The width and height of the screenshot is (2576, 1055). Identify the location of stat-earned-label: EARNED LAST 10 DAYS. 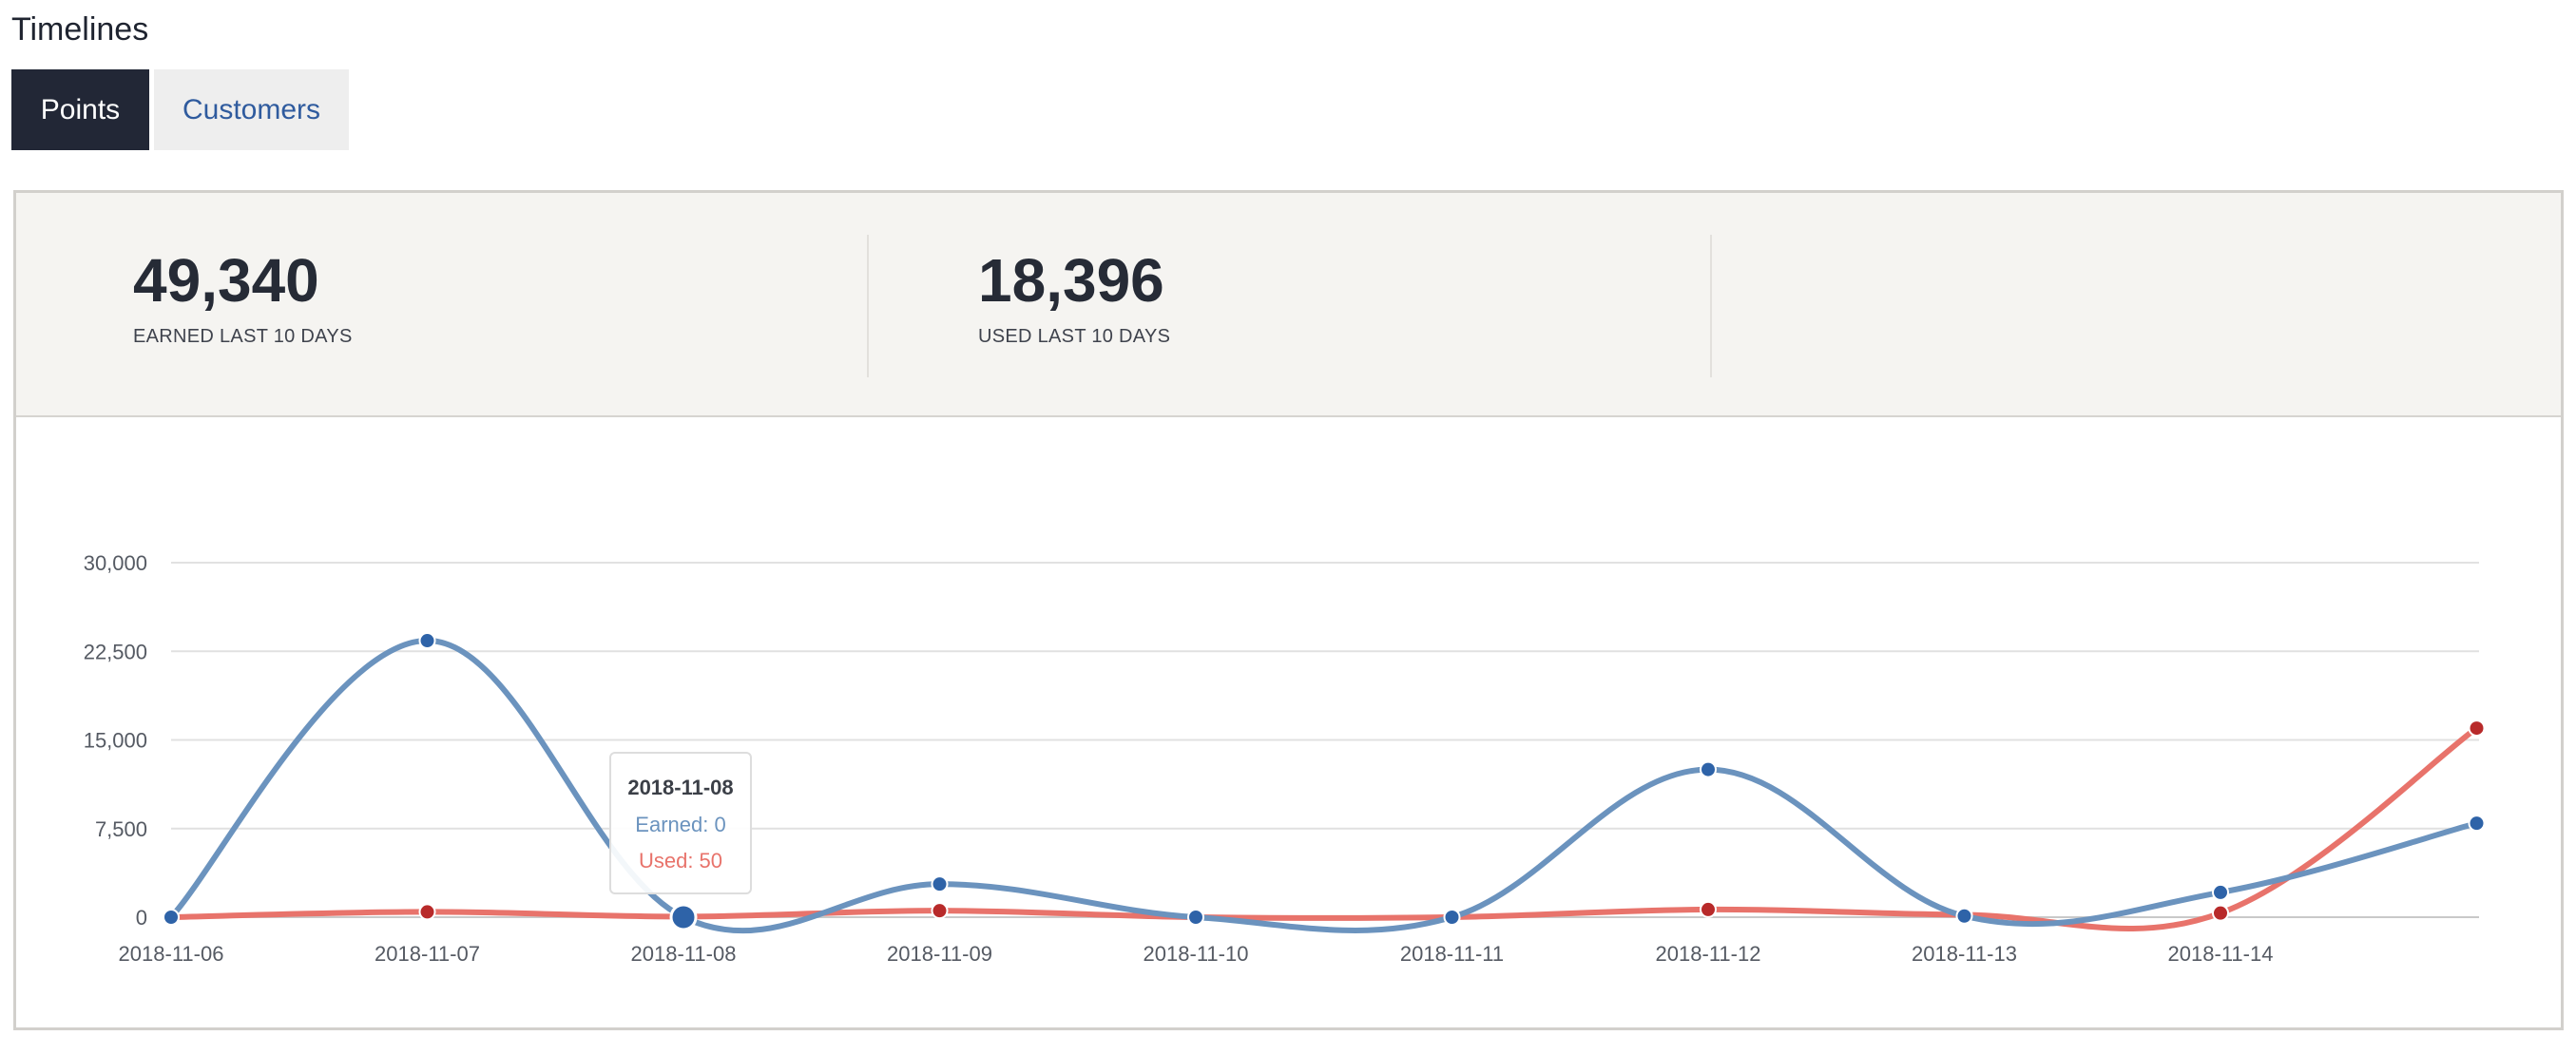
(243, 336).